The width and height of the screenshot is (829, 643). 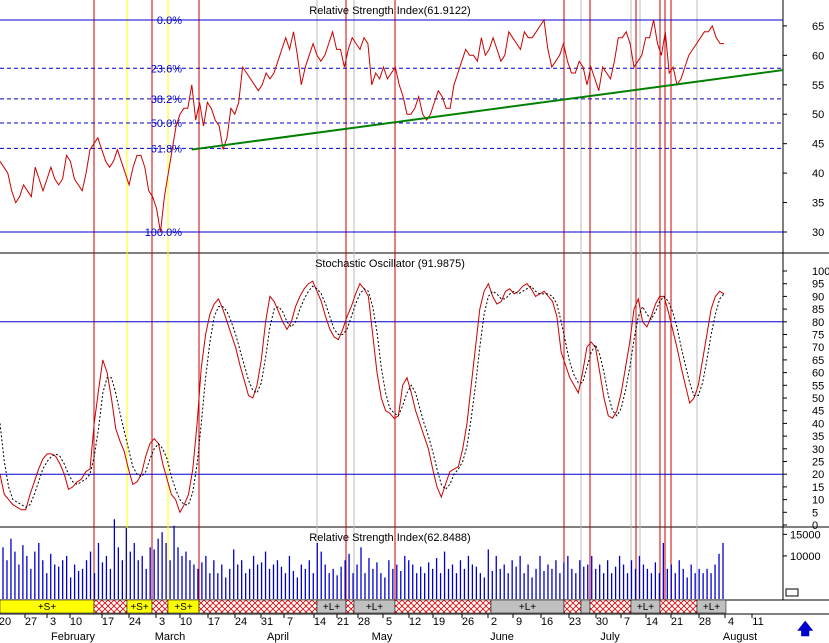 I want to click on date-day-label: 26, so click(x=468, y=622).